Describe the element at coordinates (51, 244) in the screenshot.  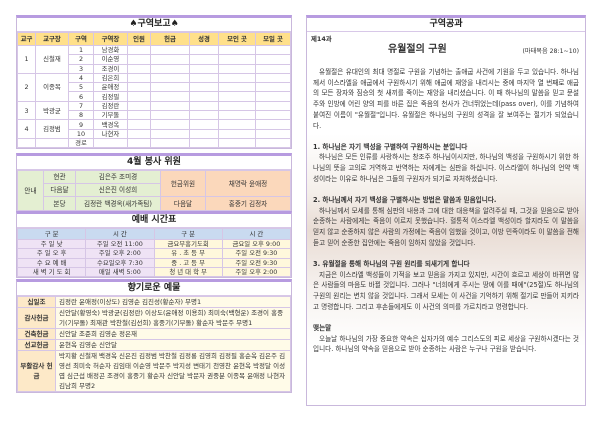
I see `service-name: 주 일 낮` at that location.